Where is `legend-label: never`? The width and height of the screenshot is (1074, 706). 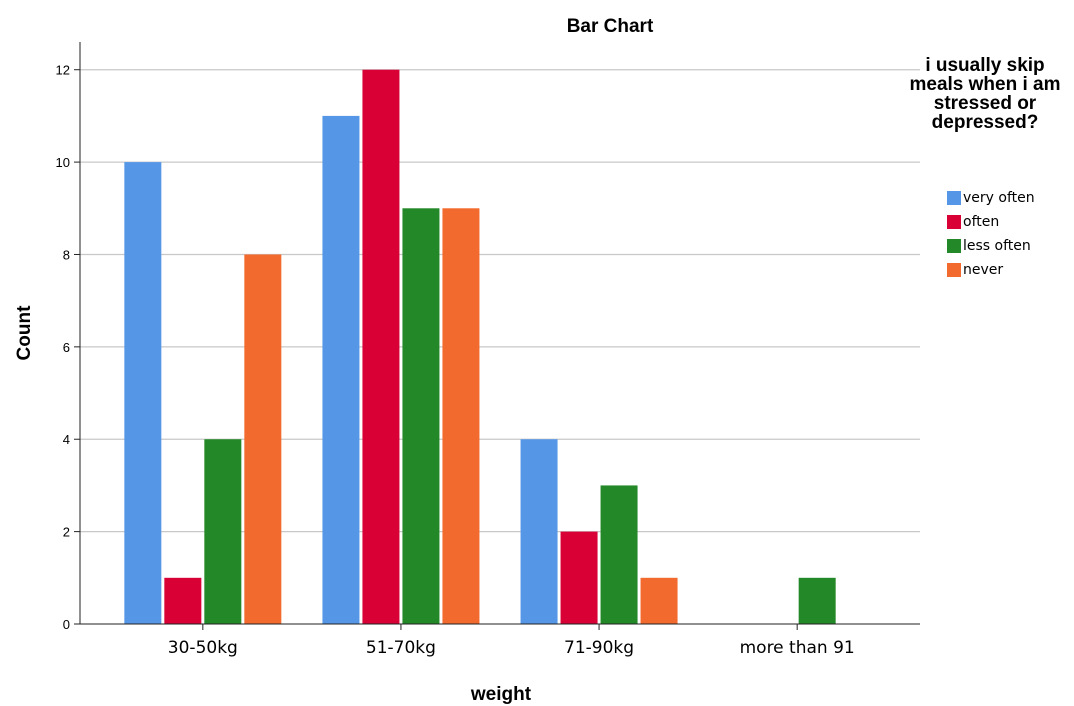
legend-label: never is located at coordinates (983, 270).